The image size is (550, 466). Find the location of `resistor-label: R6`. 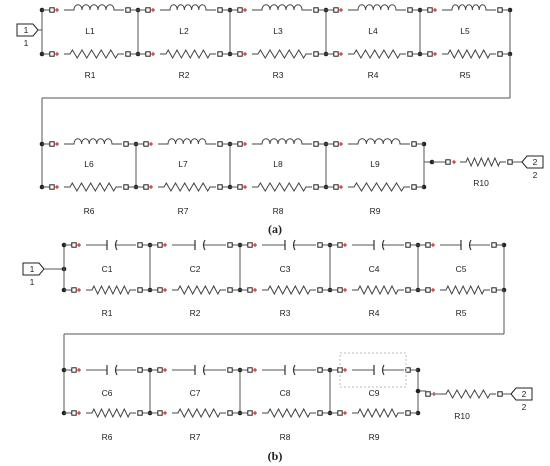

resistor-label: R6 is located at coordinates (107, 437).